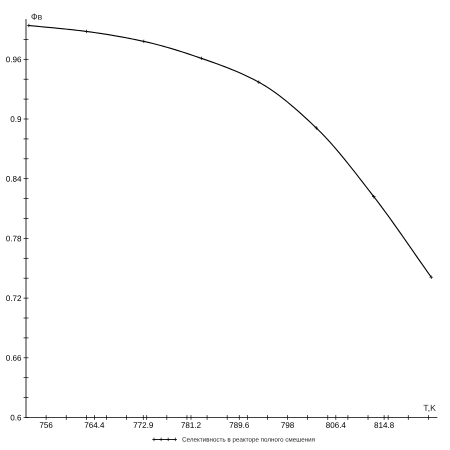  Describe the element at coordinates (14, 239) in the screenshot. I see `y-tick-label: 0.78` at that location.